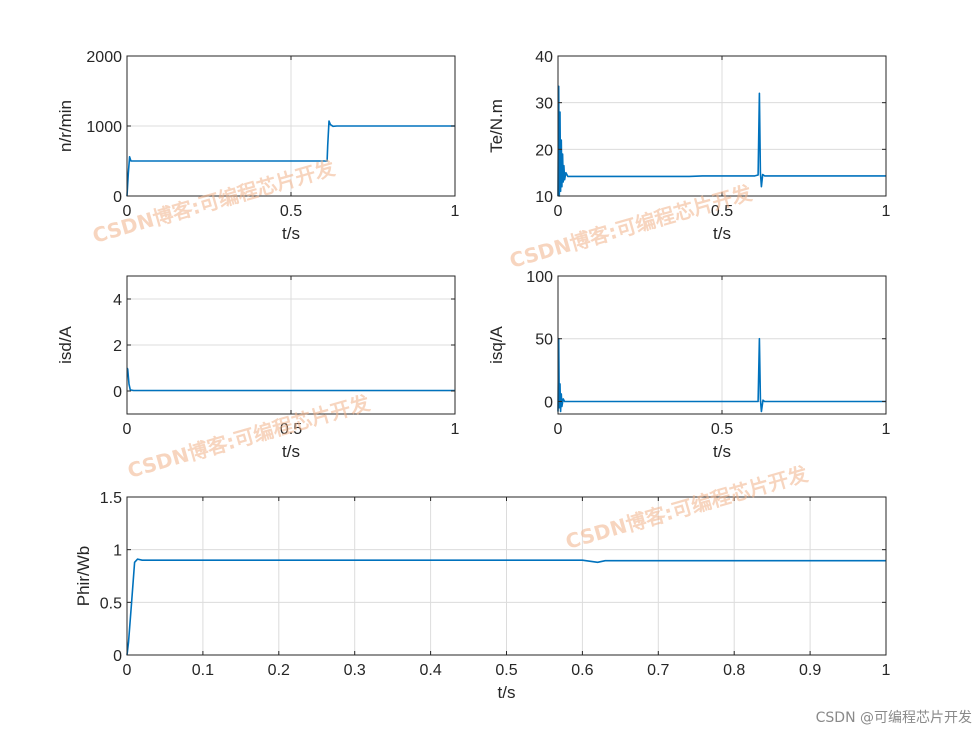 Image resolution: width=980 pixels, height=735 pixels. I want to click on y-tick-label: 30, so click(544, 104).